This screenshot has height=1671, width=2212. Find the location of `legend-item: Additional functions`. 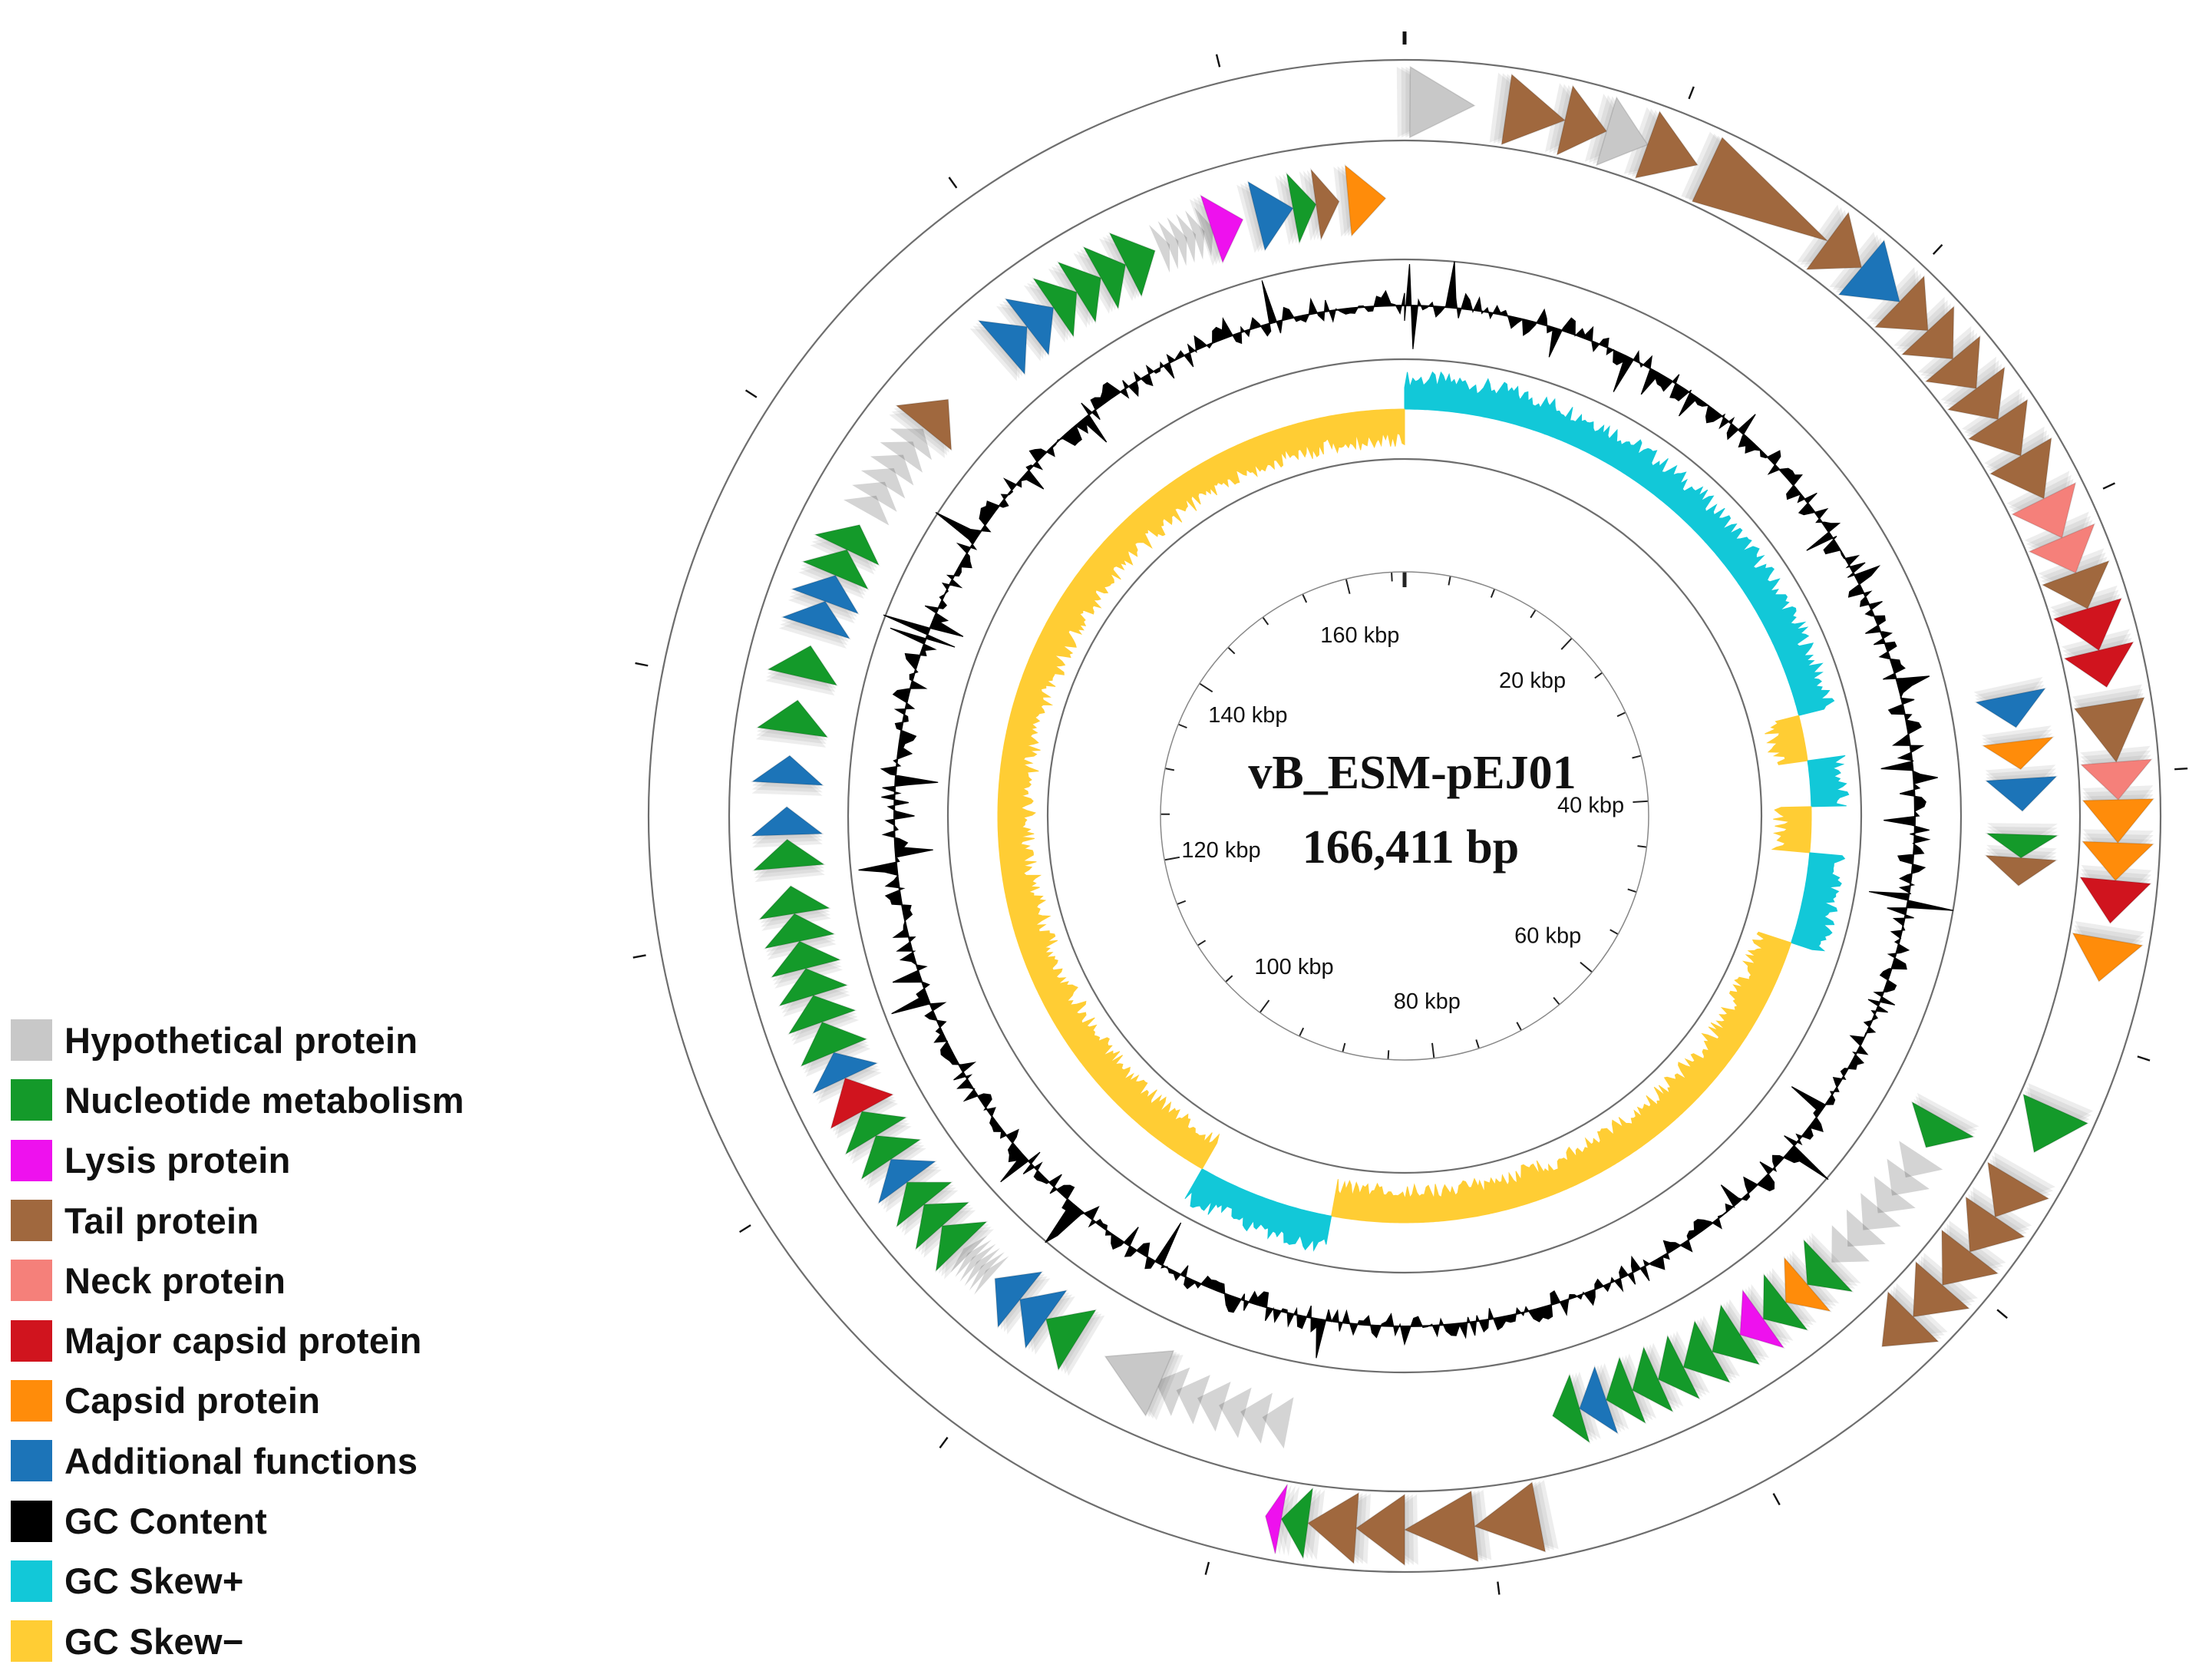

legend-item: Additional functions is located at coordinates (237, 1461).